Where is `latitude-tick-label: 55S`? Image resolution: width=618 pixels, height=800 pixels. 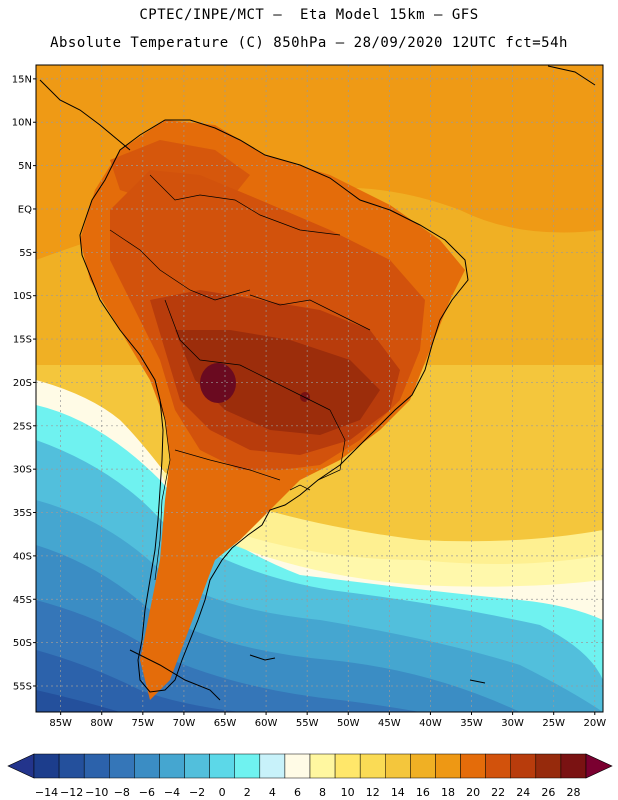
latitude-tick-label: 55S is located at coordinates (22, 686).